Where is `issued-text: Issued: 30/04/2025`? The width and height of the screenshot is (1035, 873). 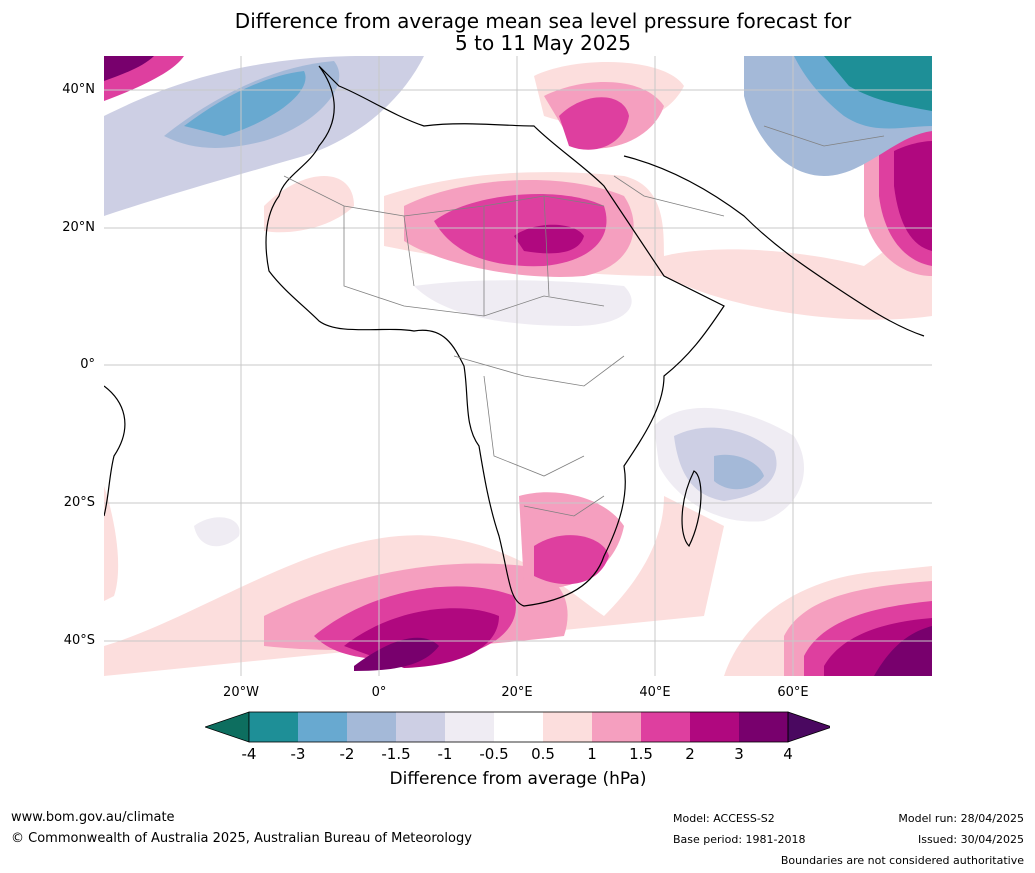 issued-text: Issued: 30/04/2025 is located at coordinates (970, 839).